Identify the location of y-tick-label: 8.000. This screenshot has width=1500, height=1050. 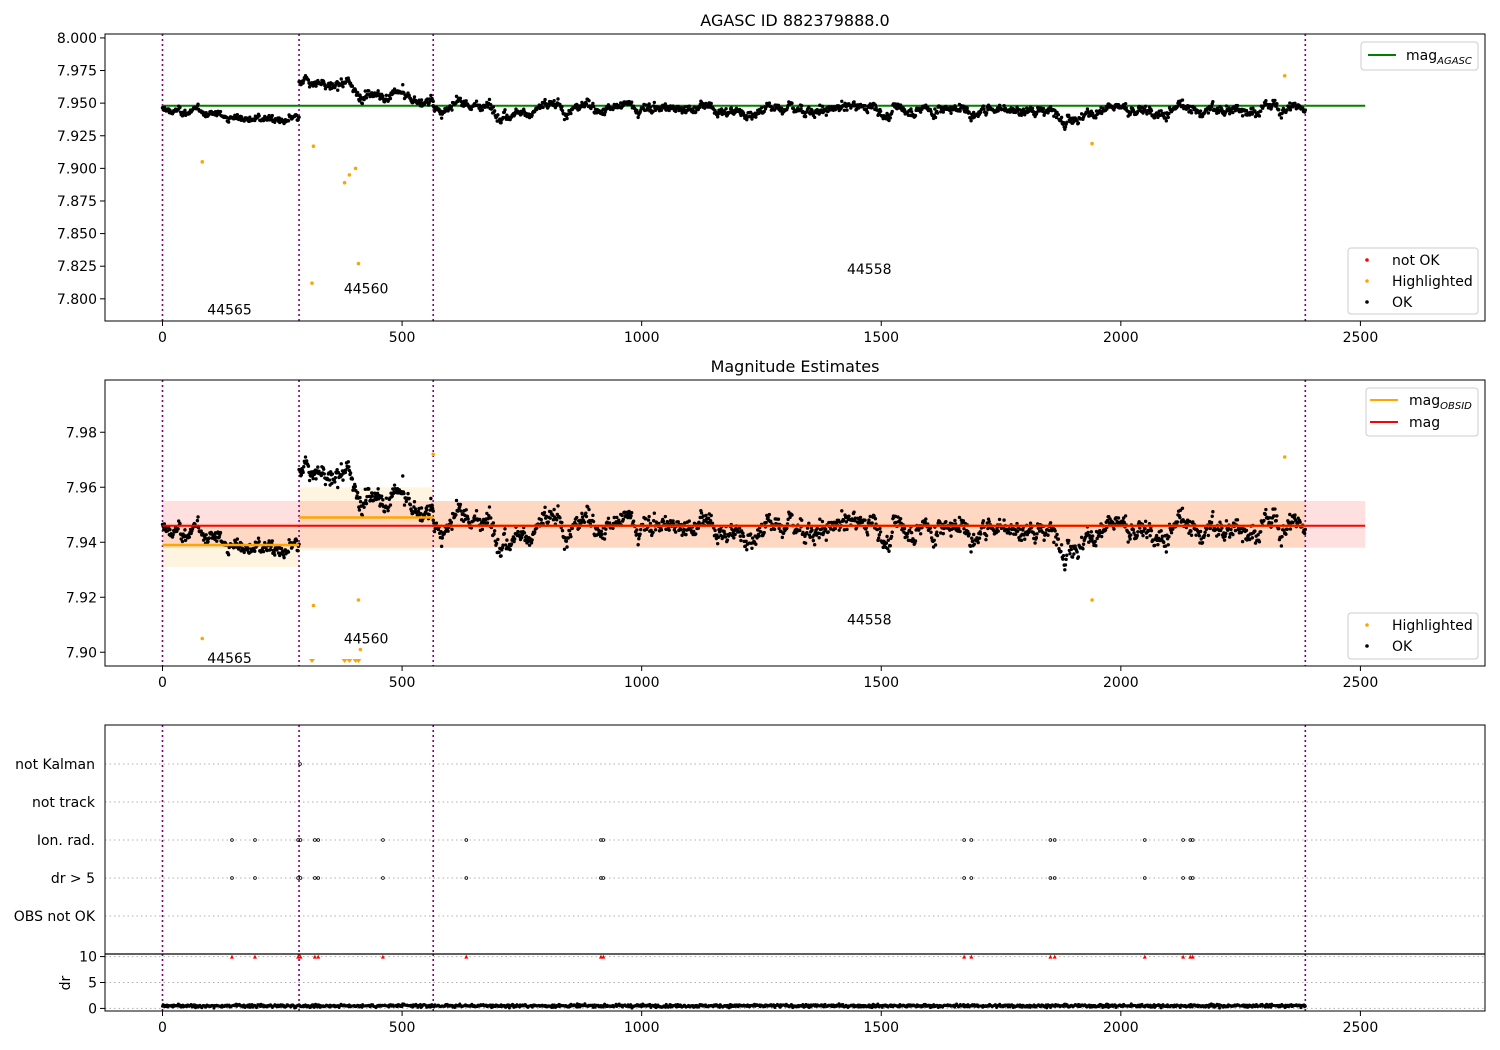
(77, 39).